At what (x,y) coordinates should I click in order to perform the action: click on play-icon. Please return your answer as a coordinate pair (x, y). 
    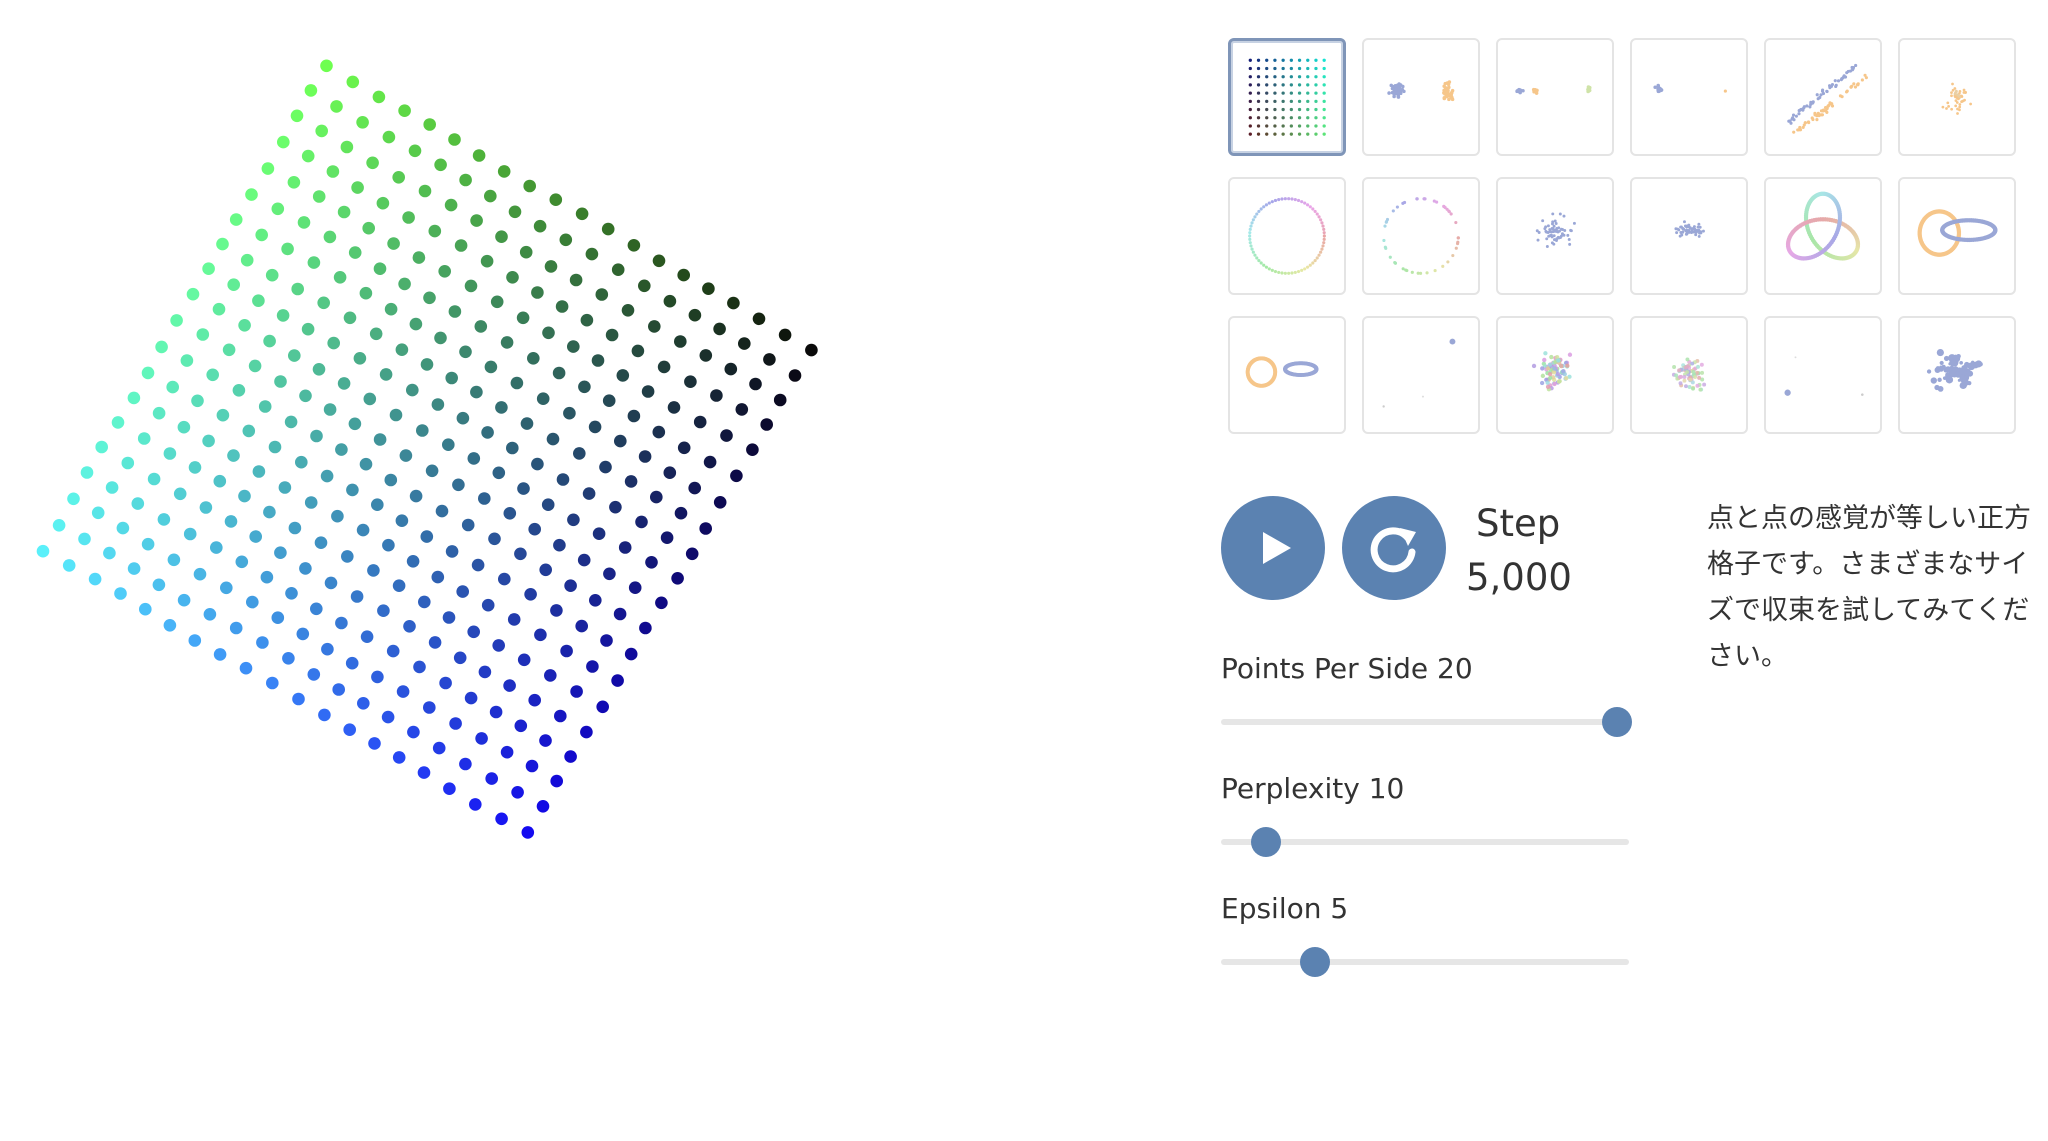
    Looking at the image, I should click on (1277, 548).